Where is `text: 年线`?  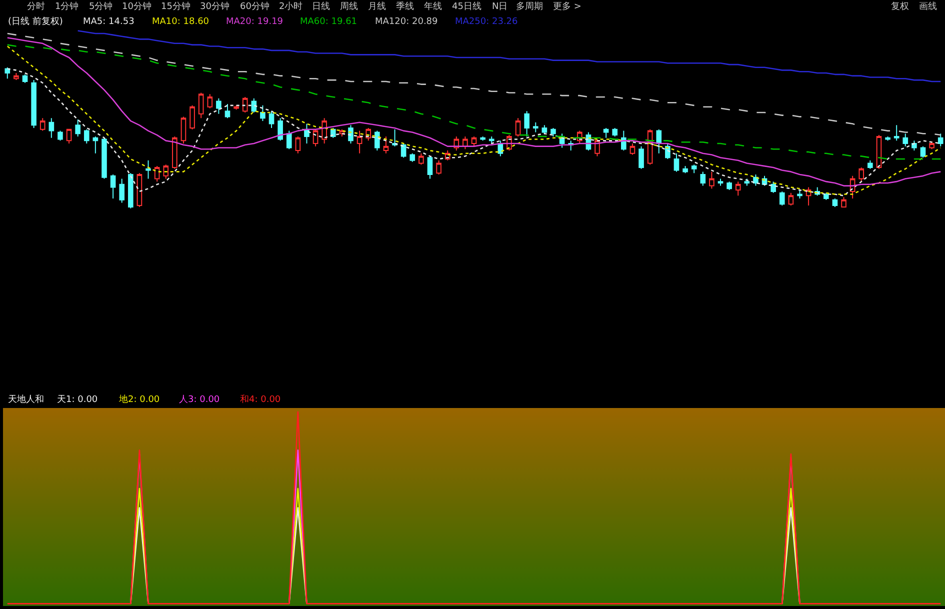 text: 年线 is located at coordinates (433, 6).